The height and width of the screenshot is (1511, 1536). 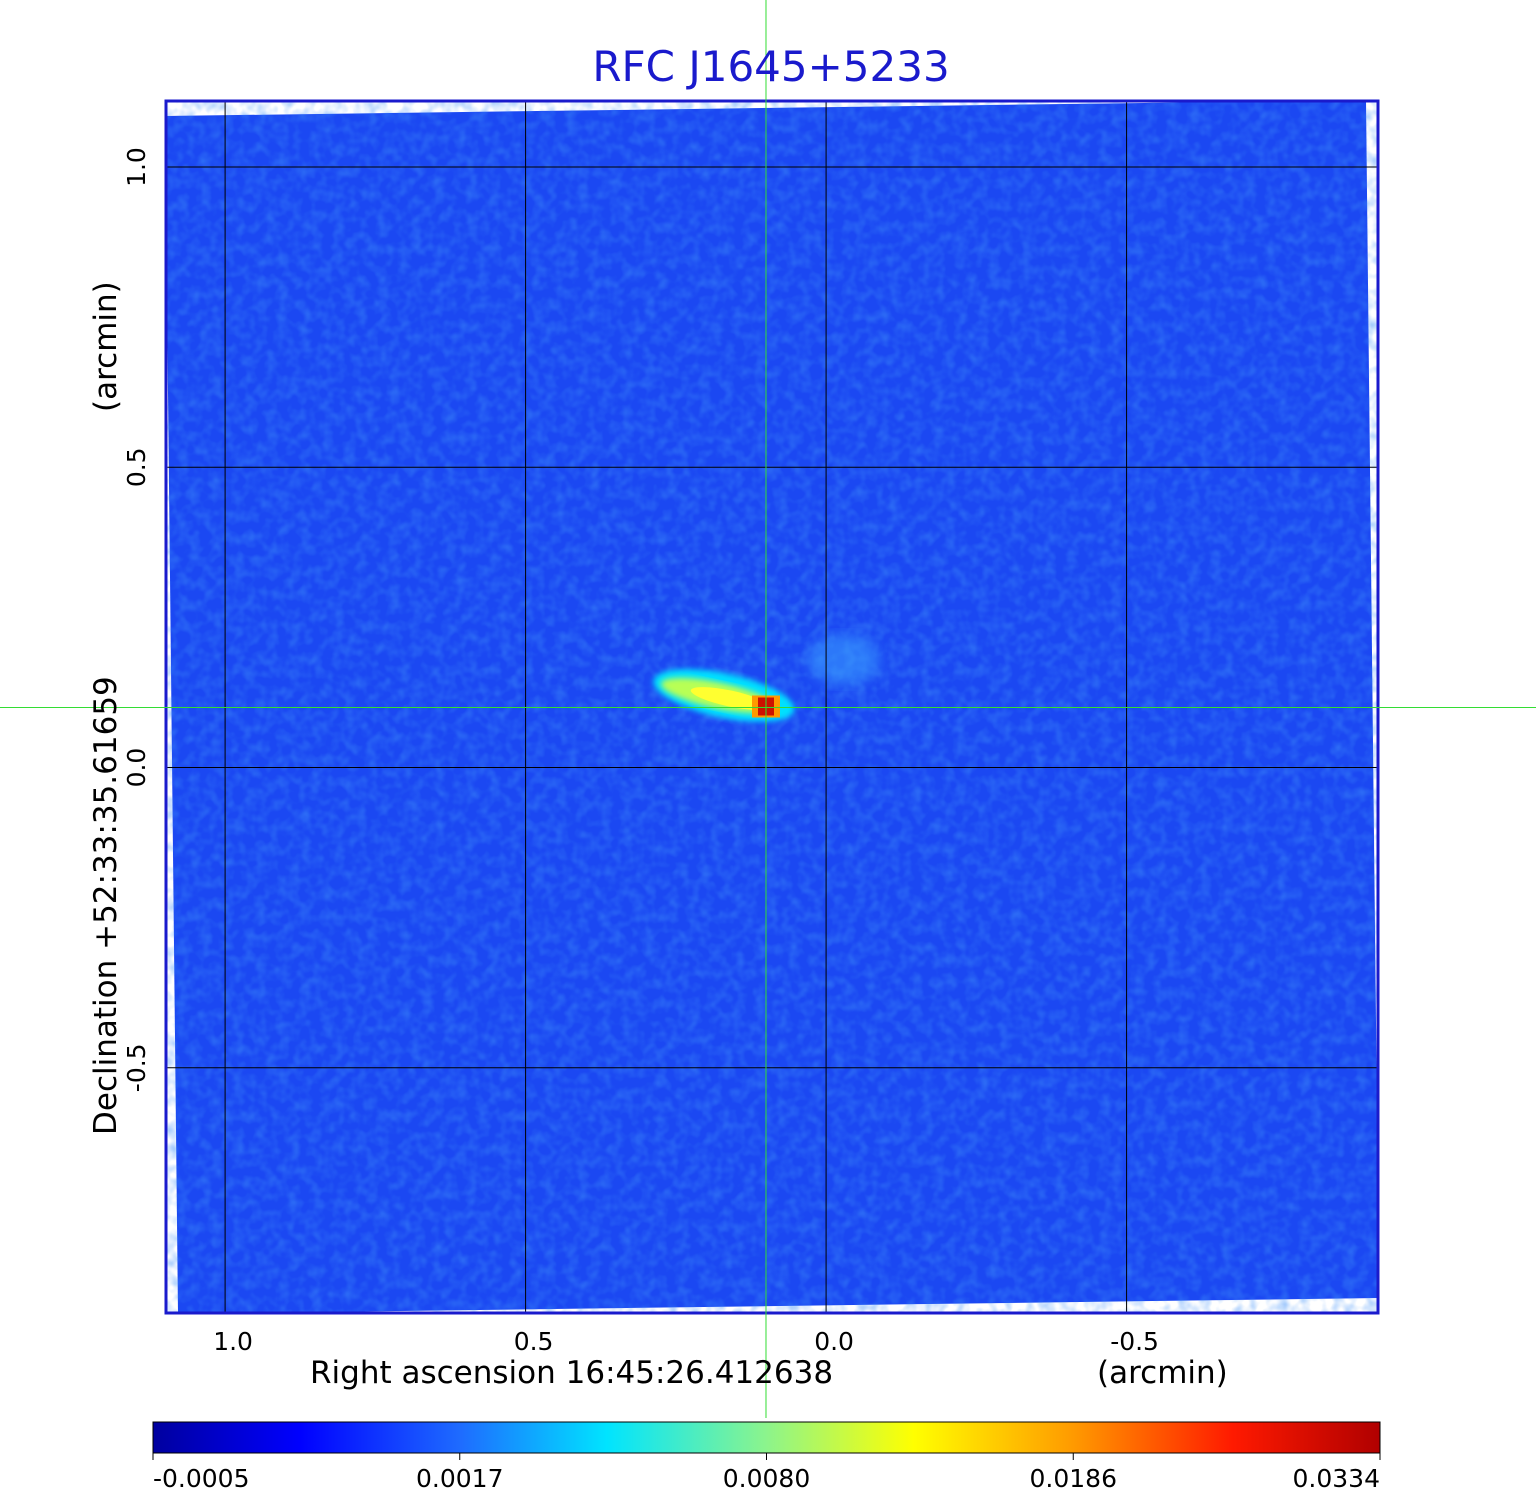 I want to click on chart-title: RFC J1645+5233, so click(x=770, y=66).